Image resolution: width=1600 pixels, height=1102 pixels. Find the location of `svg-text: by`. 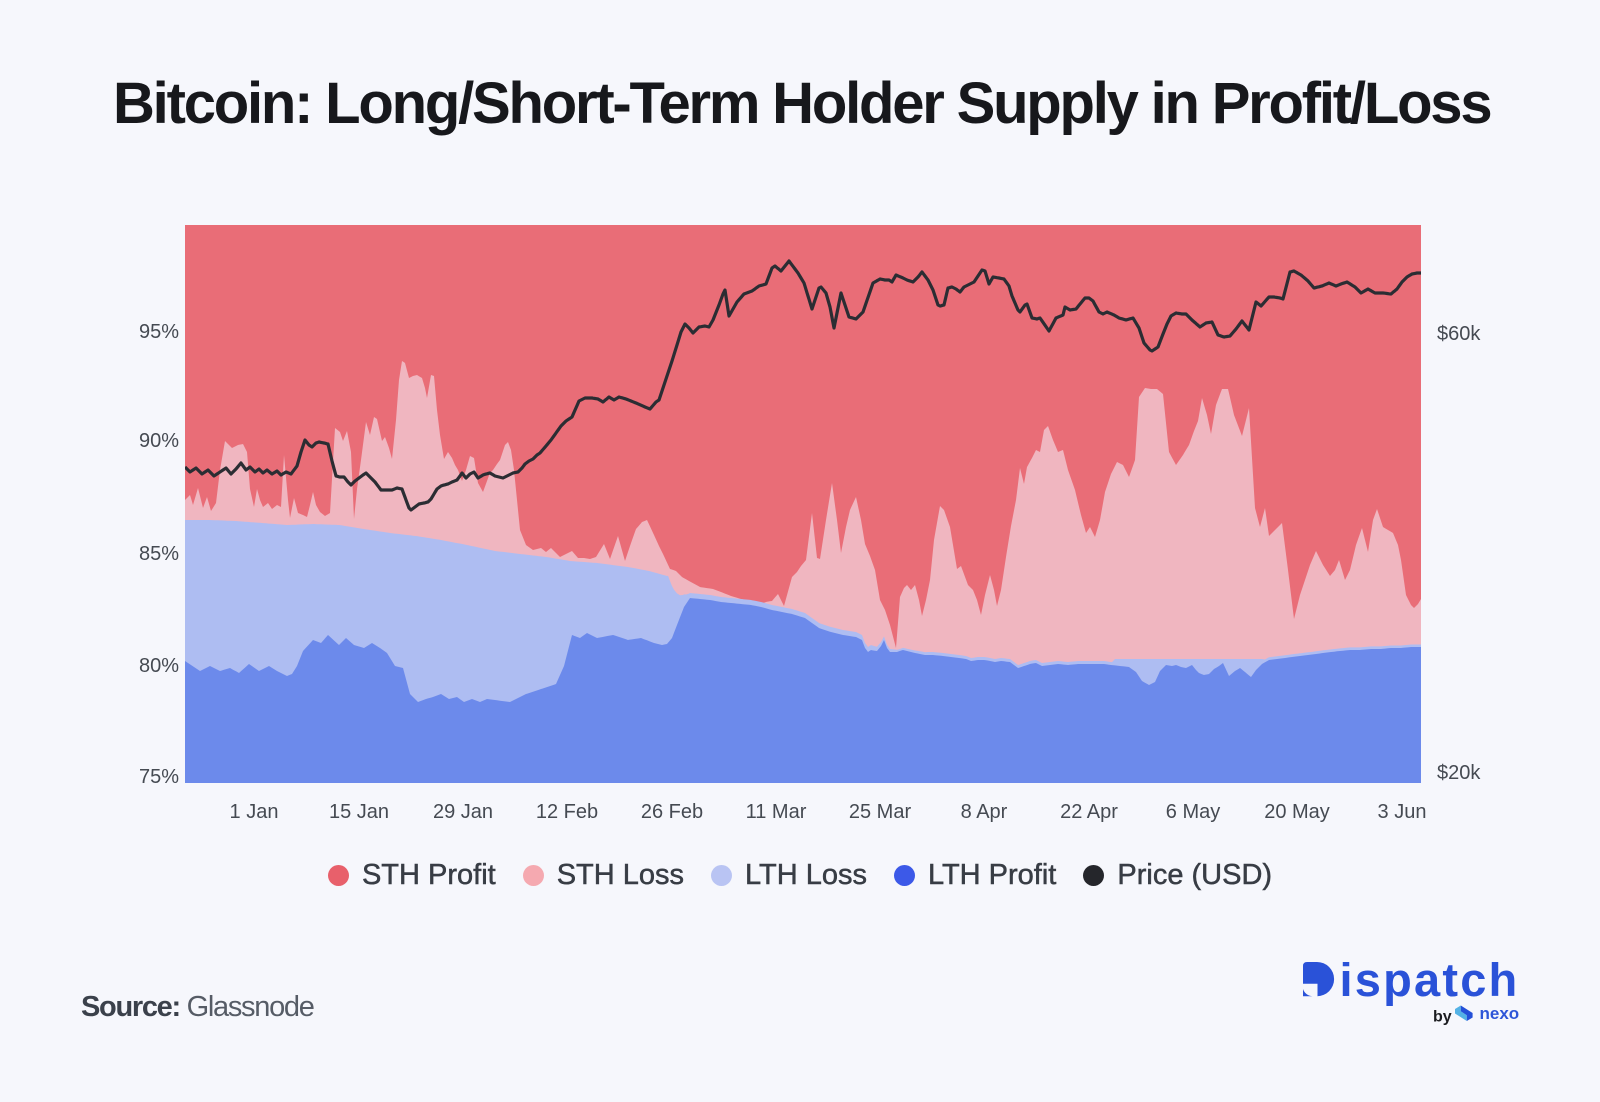

svg-text: by is located at coordinates (1442, 1017).